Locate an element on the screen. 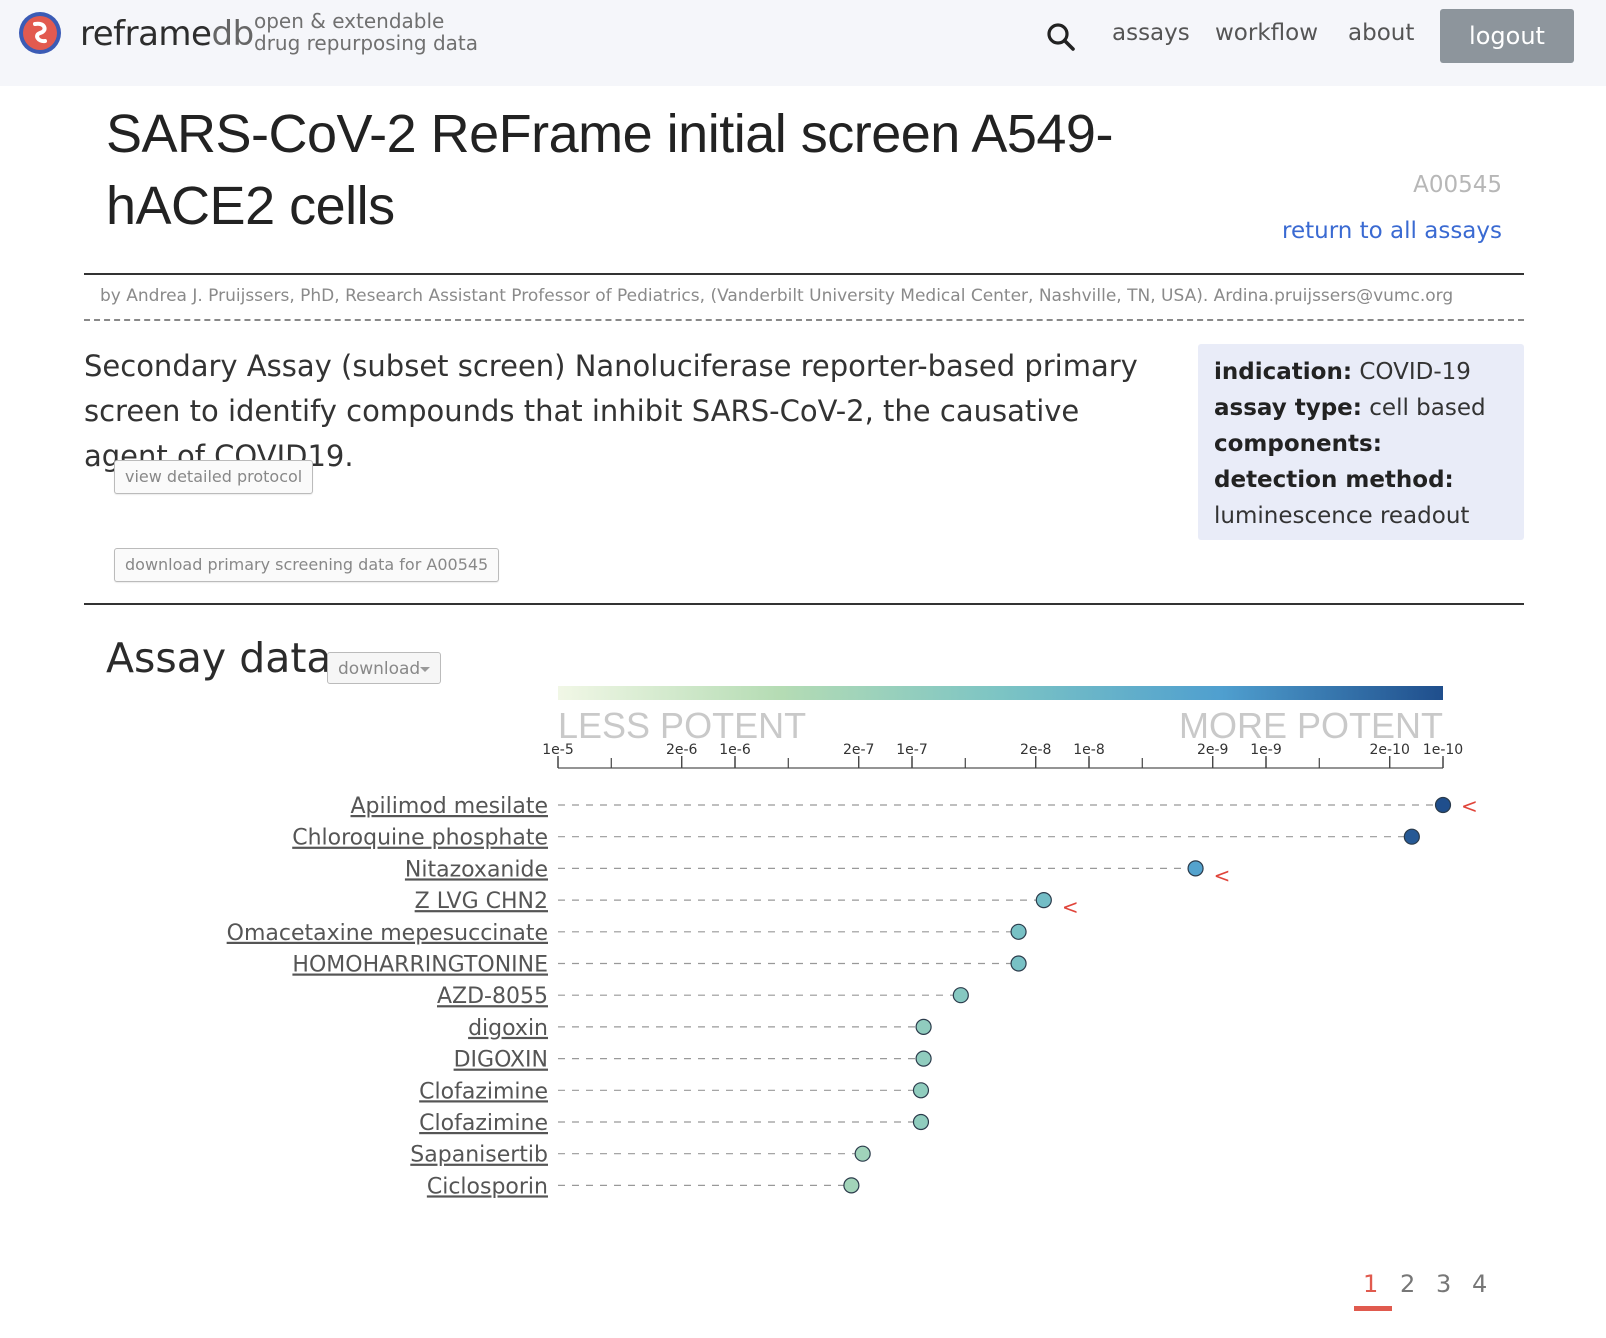  compound-name-link: Ciclosporin is located at coordinates (487, 1186).